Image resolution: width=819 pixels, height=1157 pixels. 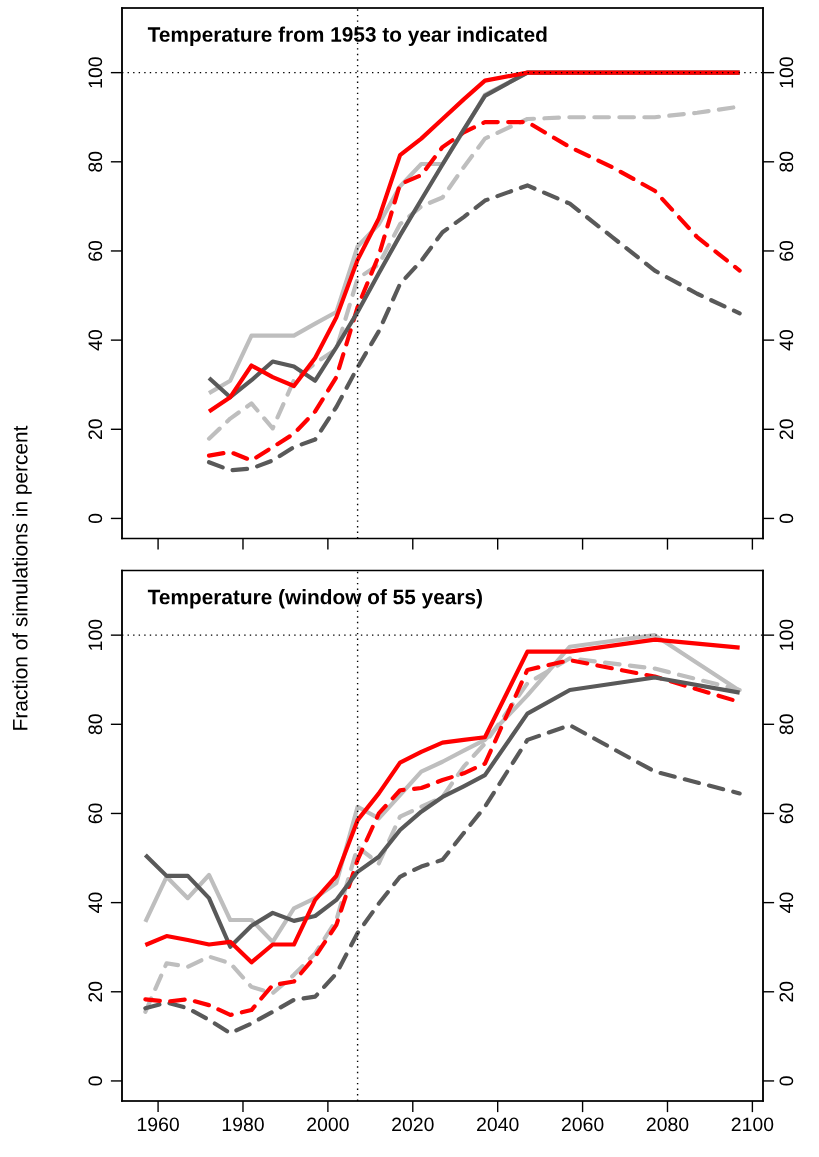 What do you see at coordinates (243, 1124) in the screenshot?
I see `x-tick-label: 1980` at bounding box center [243, 1124].